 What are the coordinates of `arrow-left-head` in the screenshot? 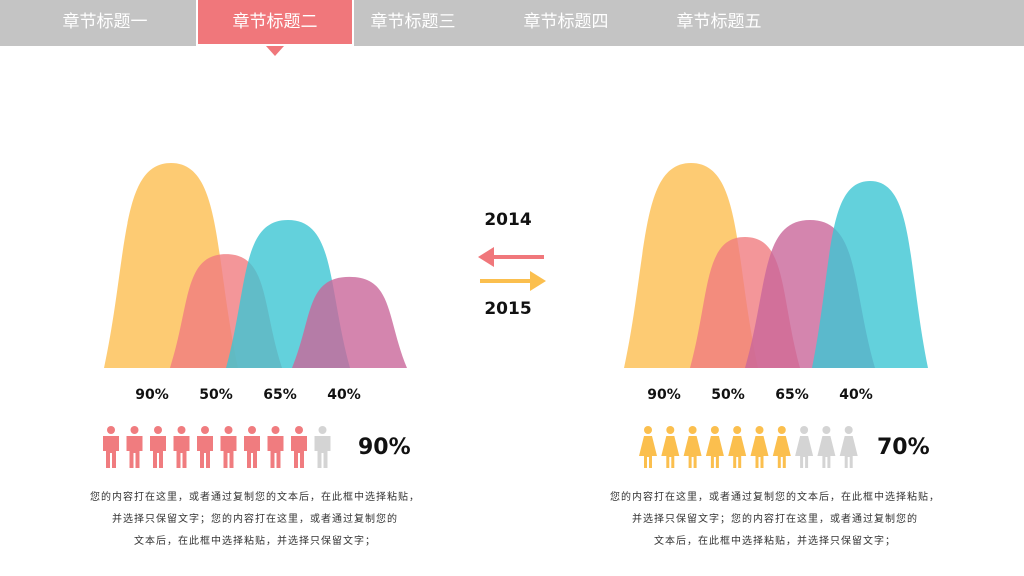 It's located at (486, 257).